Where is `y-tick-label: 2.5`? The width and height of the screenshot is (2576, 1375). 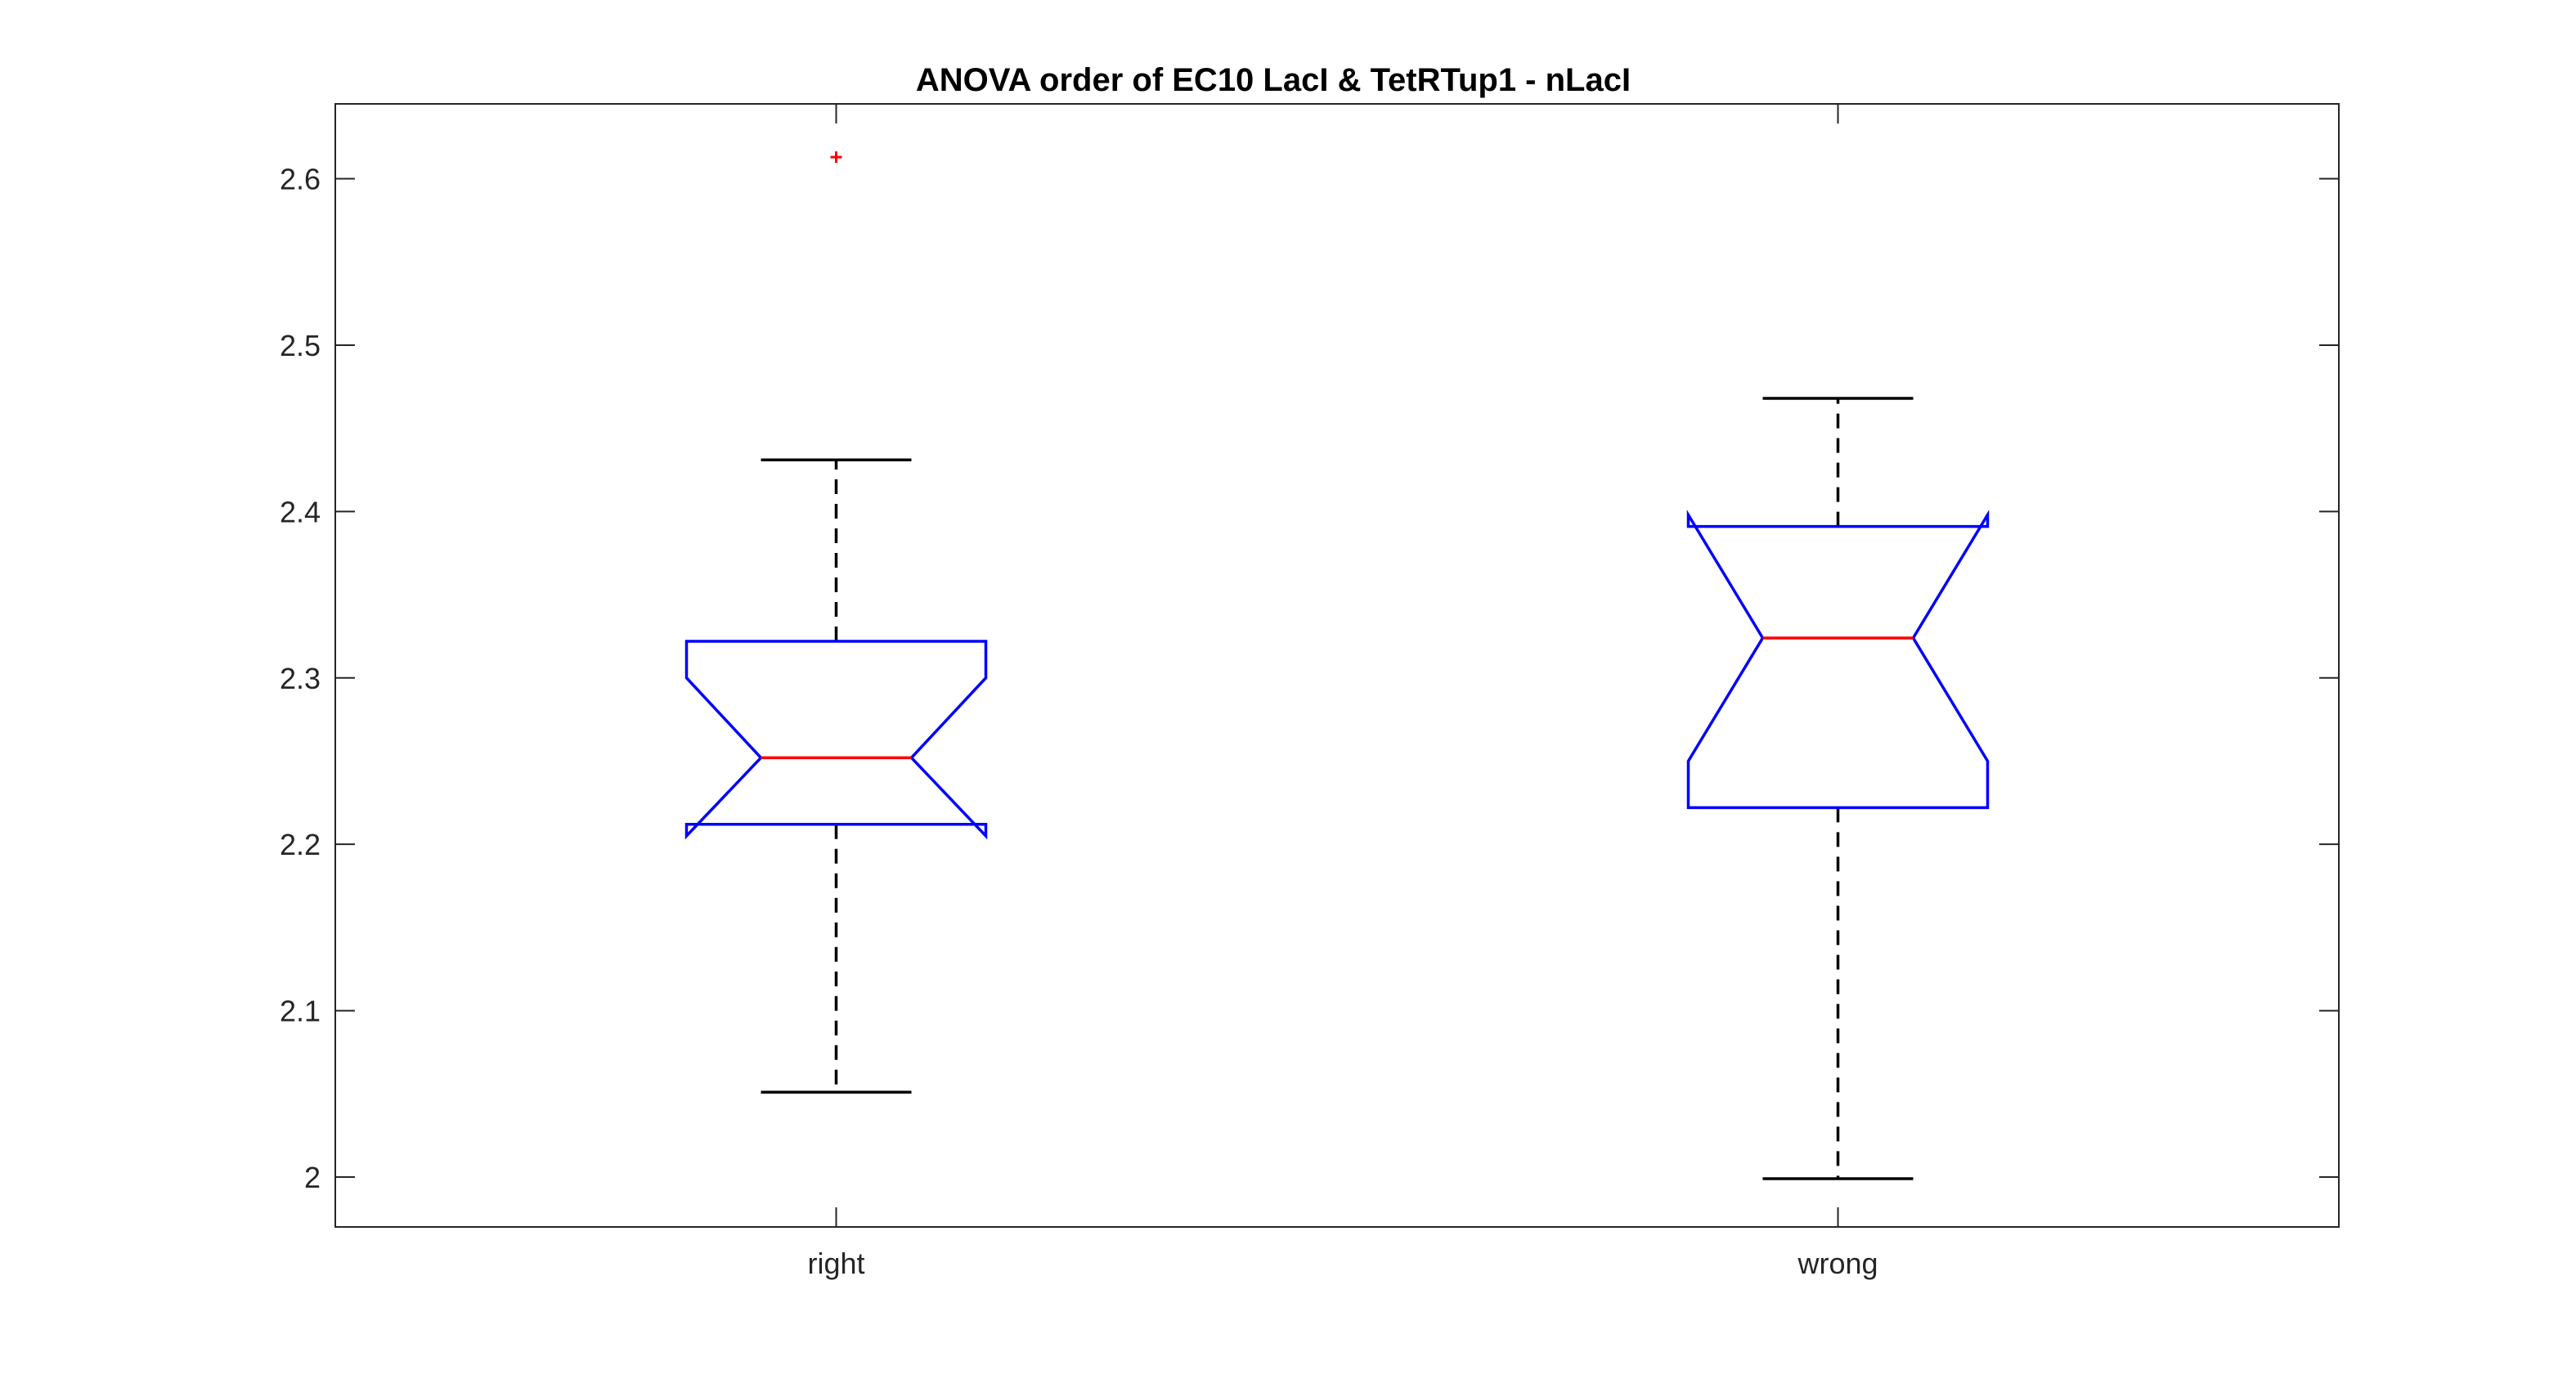
y-tick-label: 2.5 is located at coordinates (300, 345).